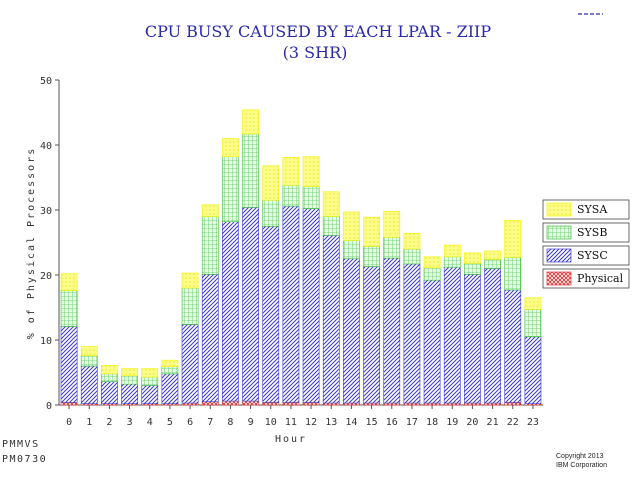 This screenshot has height=479, width=638. I want to click on legend-label-sysc: SYSC, so click(592, 255).